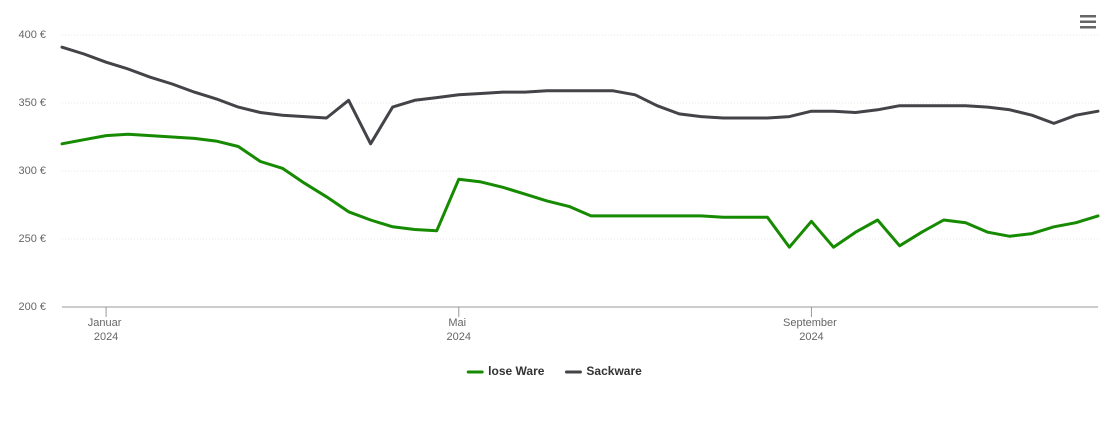  What do you see at coordinates (106, 330) in the screenshot?
I see `x-tick-label: Januar 2024` at bounding box center [106, 330].